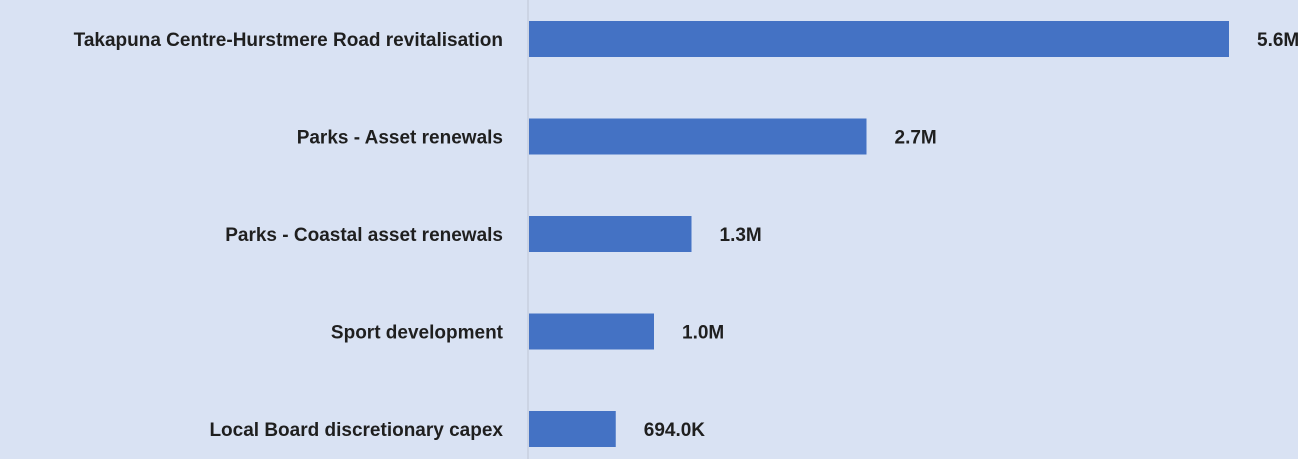  What do you see at coordinates (364, 235) in the screenshot?
I see `category-label-3: Parks - Coastal asset renewals` at bounding box center [364, 235].